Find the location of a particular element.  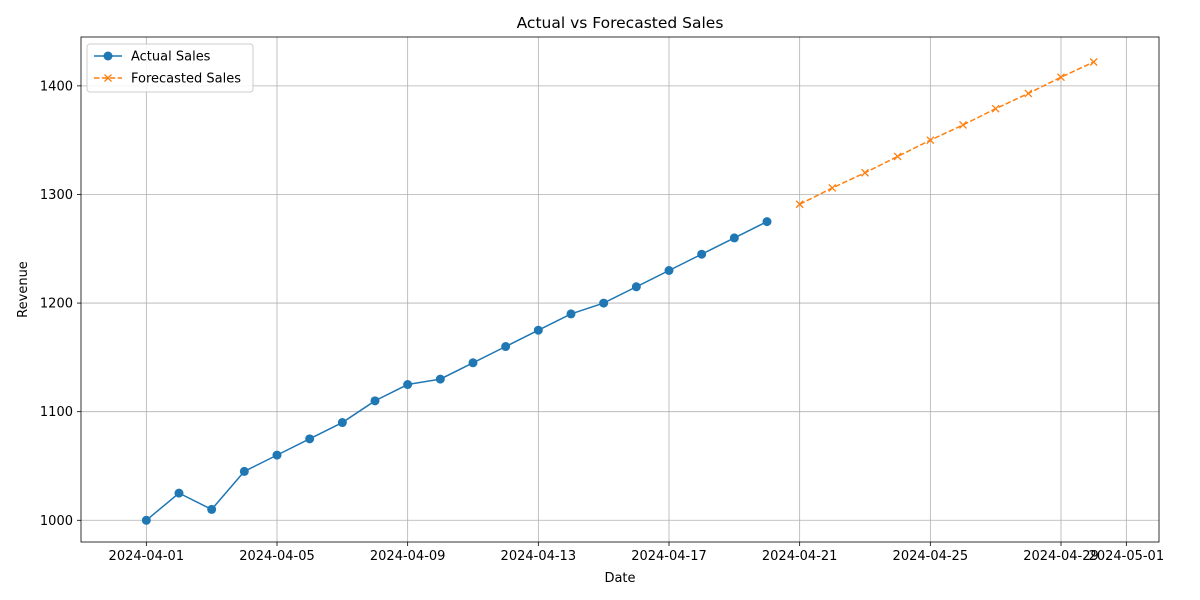

x-tick-label: 2024-04-29 is located at coordinates (1061, 556).